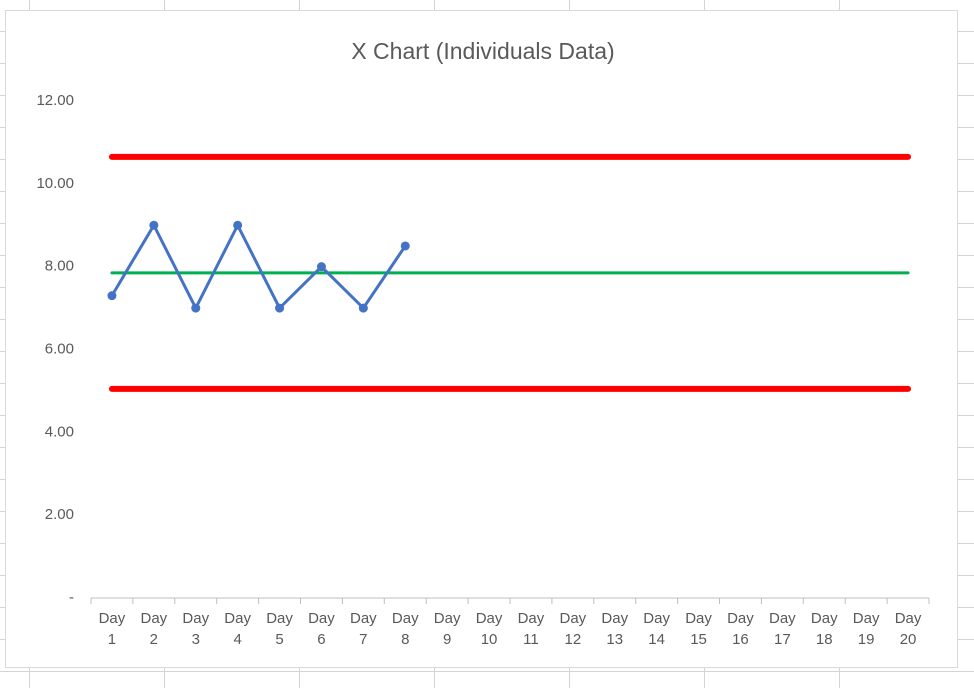 Image resolution: width=974 pixels, height=688 pixels. What do you see at coordinates (656, 629) in the screenshot?
I see `x-tick-label: Day 14` at bounding box center [656, 629].